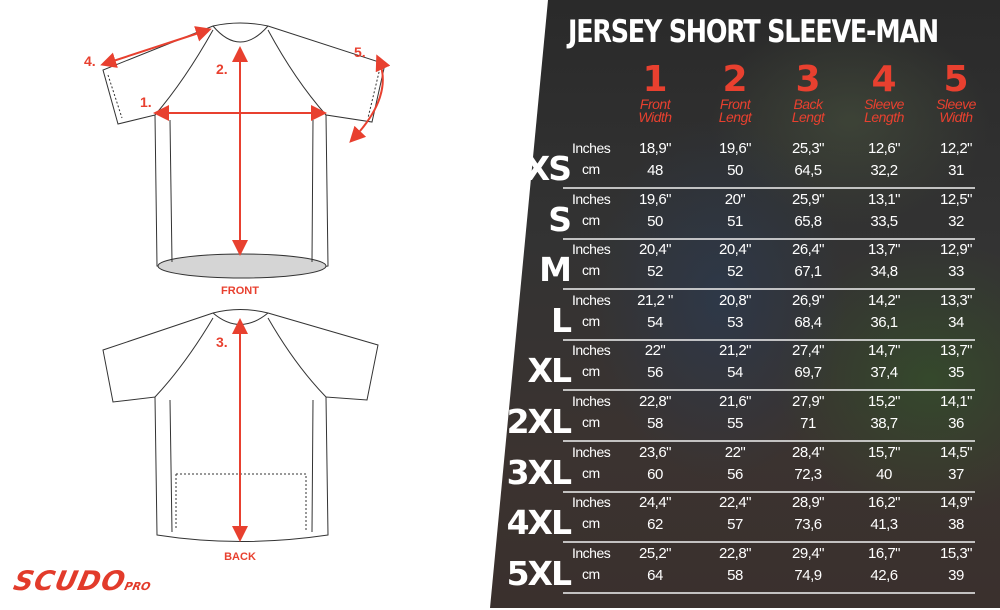  Describe the element at coordinates (735, 525) in the screenshot. I see `cm-value: 57` at that location.